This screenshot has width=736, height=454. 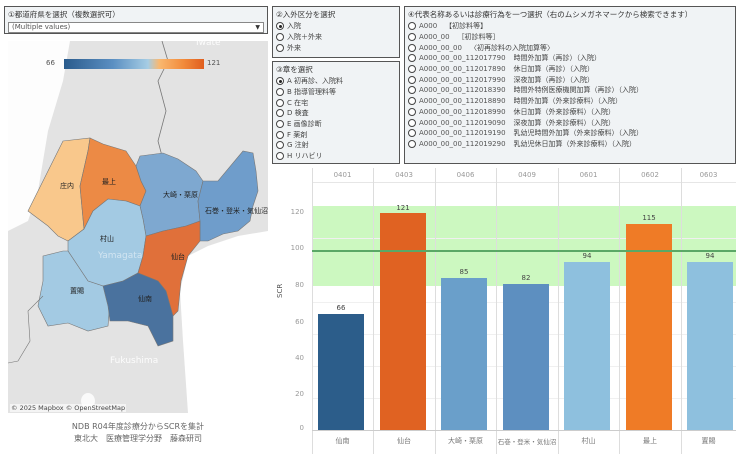 I want to click on chapter-option: F 薬剤, so click(x=336, y=134).